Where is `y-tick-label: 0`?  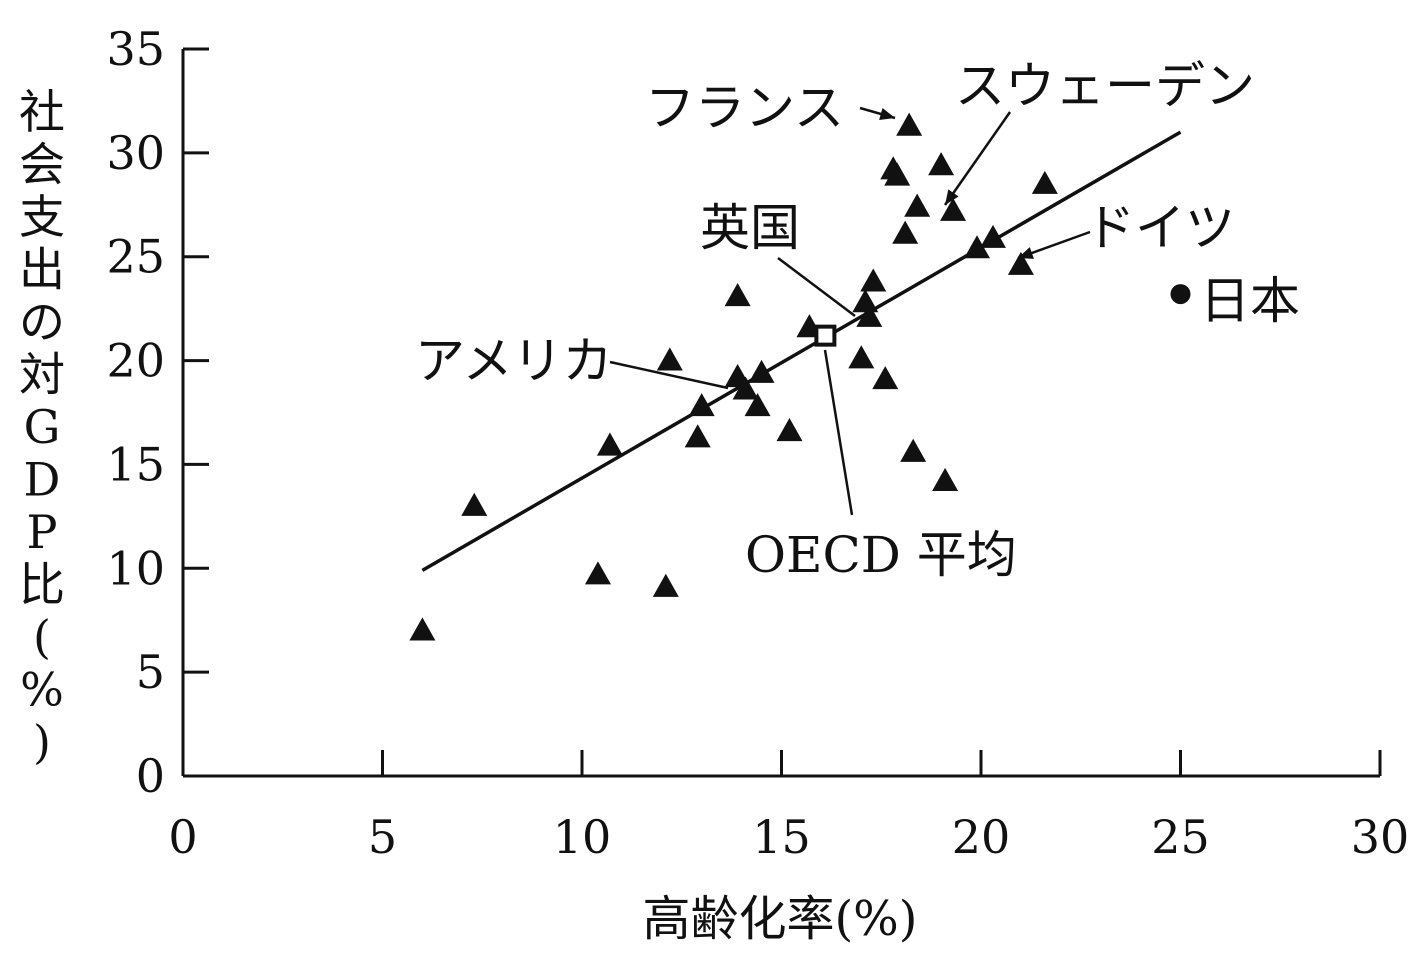
y-tick-label: 0 is located at coordinates (150, 776).